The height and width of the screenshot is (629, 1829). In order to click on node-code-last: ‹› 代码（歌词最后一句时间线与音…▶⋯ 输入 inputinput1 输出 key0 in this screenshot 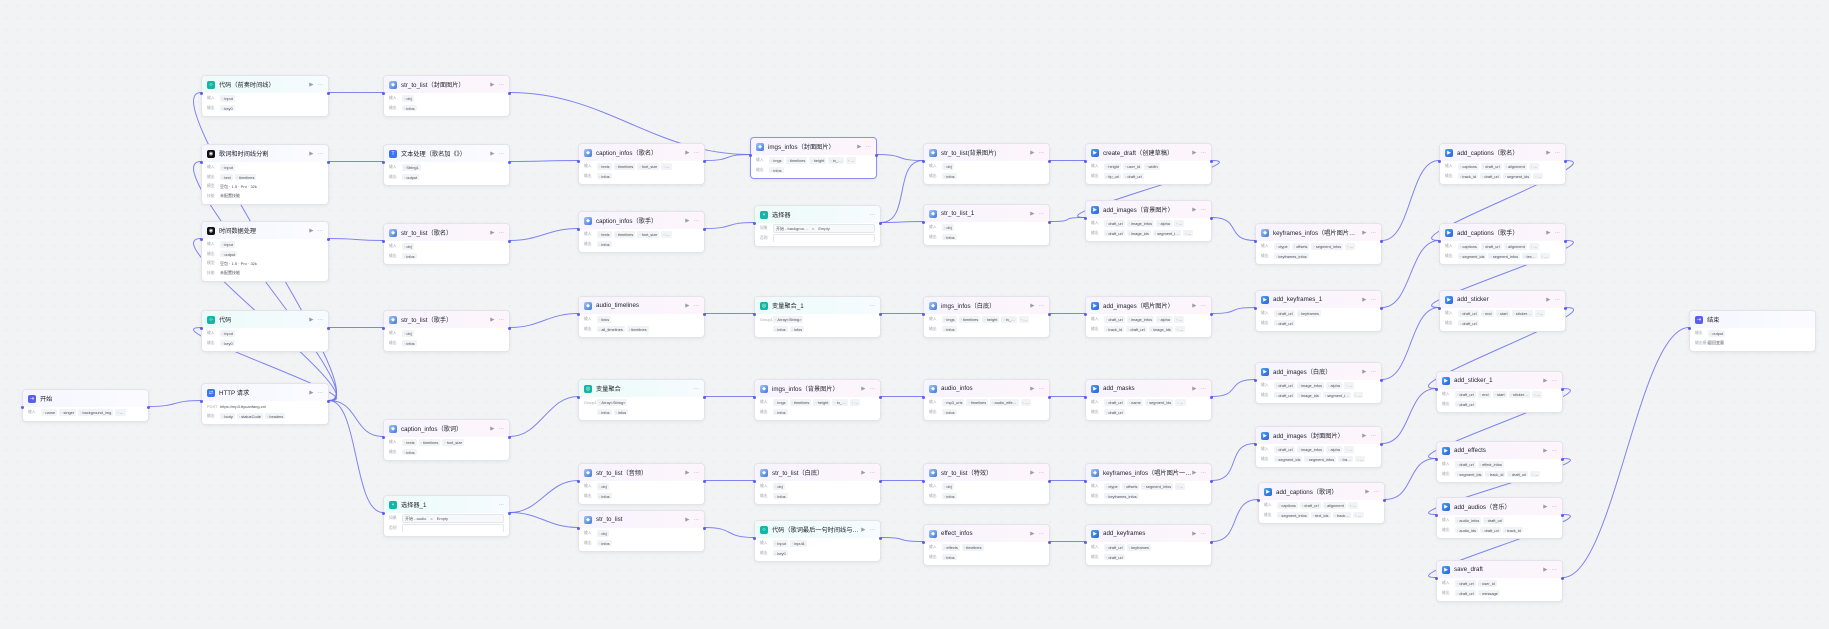, I will do `click(817, 541)`.